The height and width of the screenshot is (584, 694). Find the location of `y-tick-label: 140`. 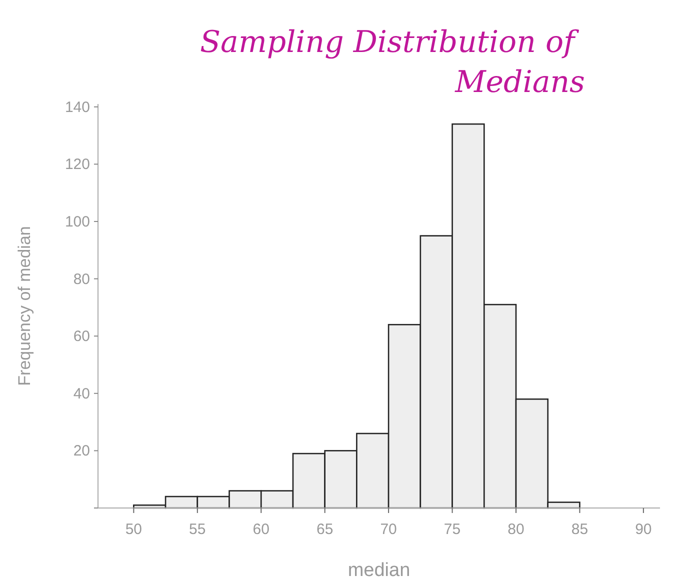

y-tick-label: 140 is located at coordinates (77, 107).